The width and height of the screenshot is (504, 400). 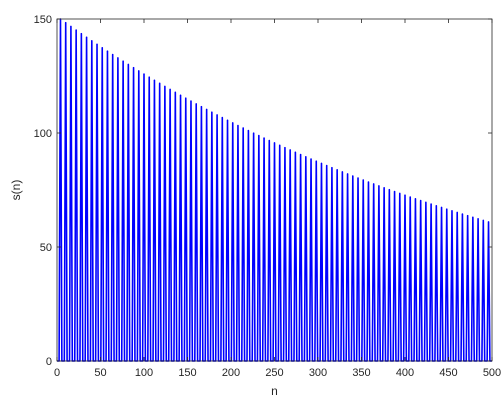 I want to click on y-tick-label: 50, so click(x=46, y=248).